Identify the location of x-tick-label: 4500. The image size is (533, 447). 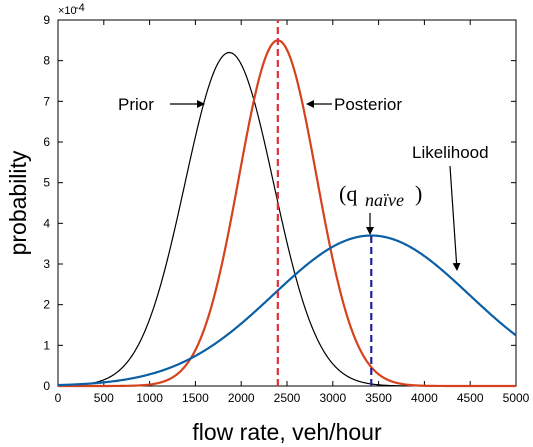
(470, 398).